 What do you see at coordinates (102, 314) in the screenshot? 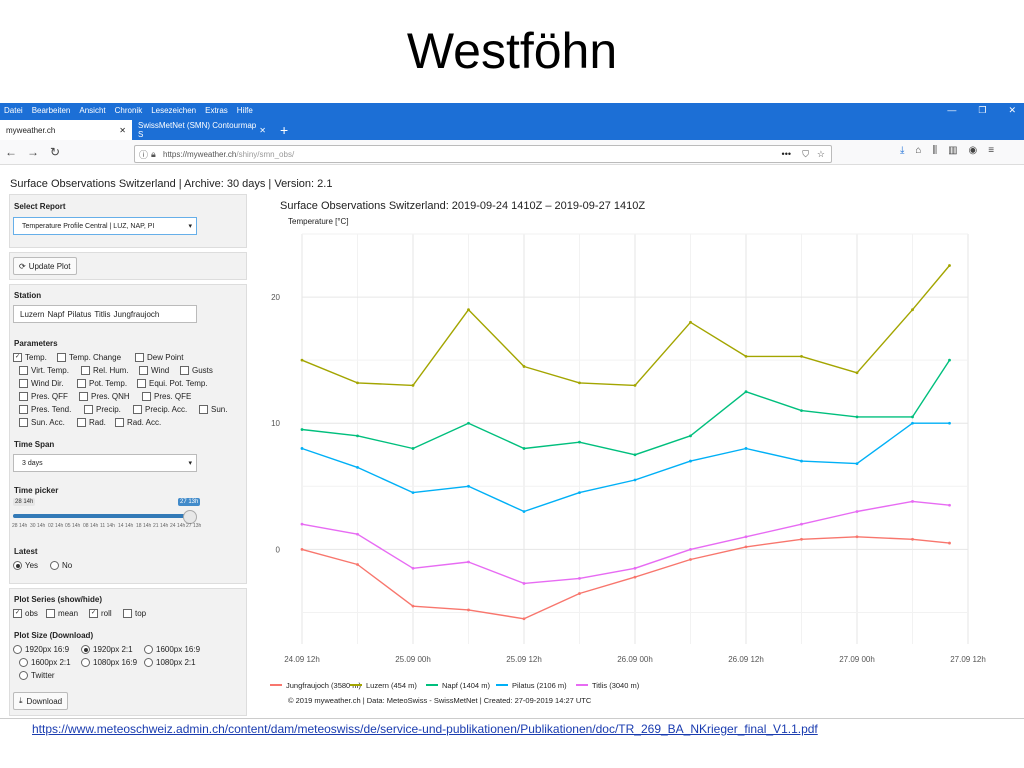
I see `station-chip: Titlis` at bounding box center [102, 314].